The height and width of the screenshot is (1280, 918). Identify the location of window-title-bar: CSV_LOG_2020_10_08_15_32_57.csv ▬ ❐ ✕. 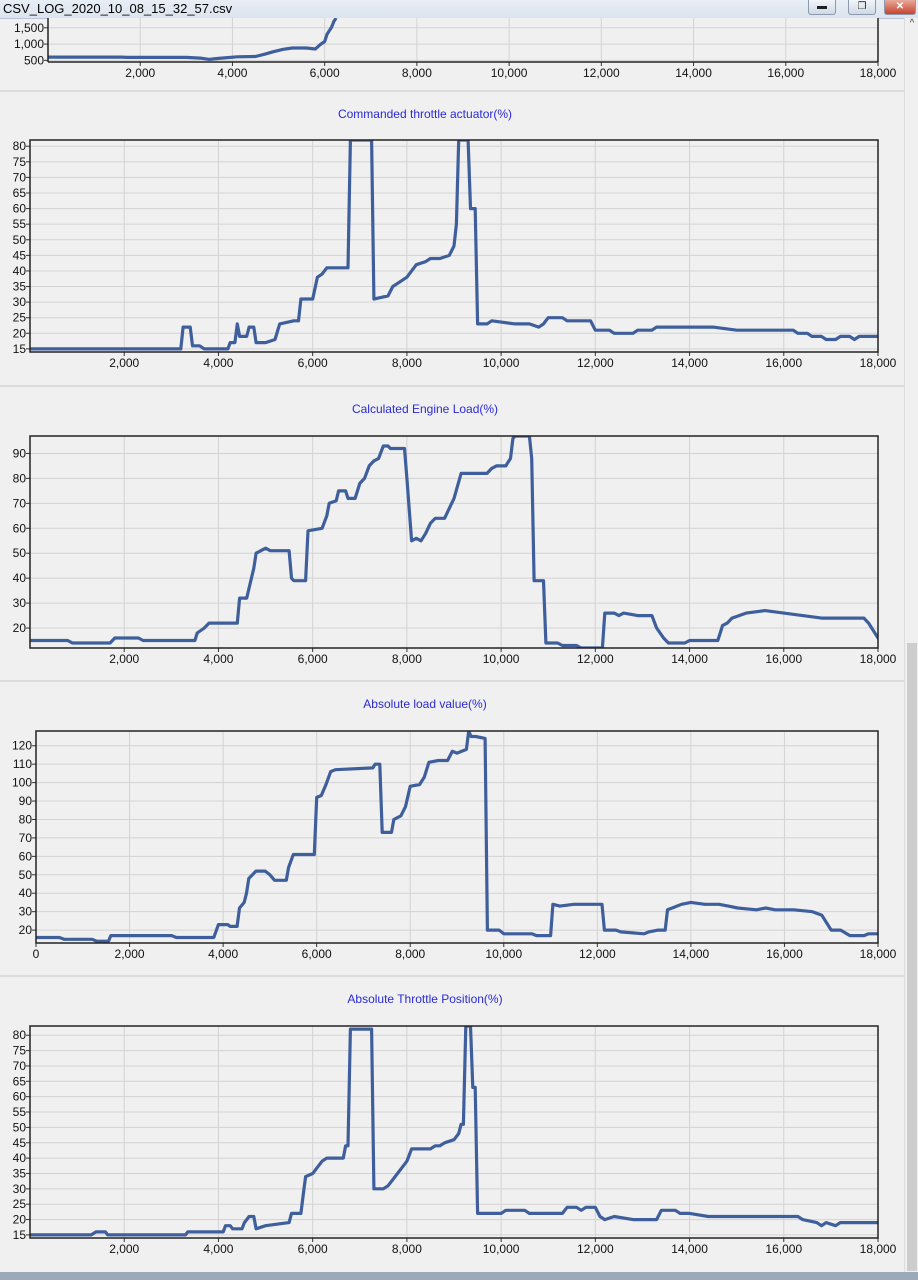
(459, 9).